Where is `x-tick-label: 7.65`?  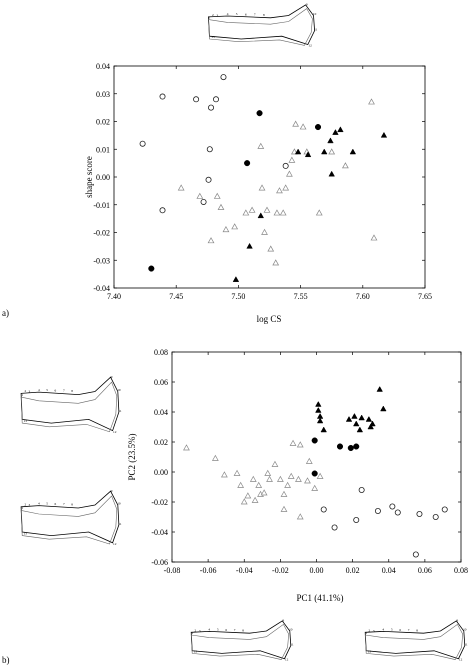
x-tick-label: 7.65 is located at coordinates (425, 296).